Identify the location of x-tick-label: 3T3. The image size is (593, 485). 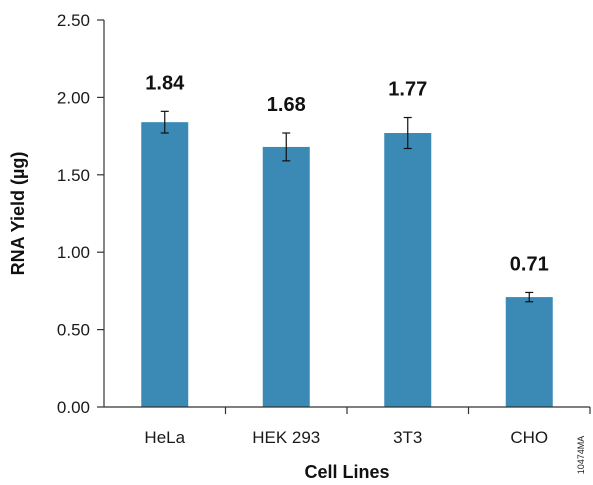
(407, 437).